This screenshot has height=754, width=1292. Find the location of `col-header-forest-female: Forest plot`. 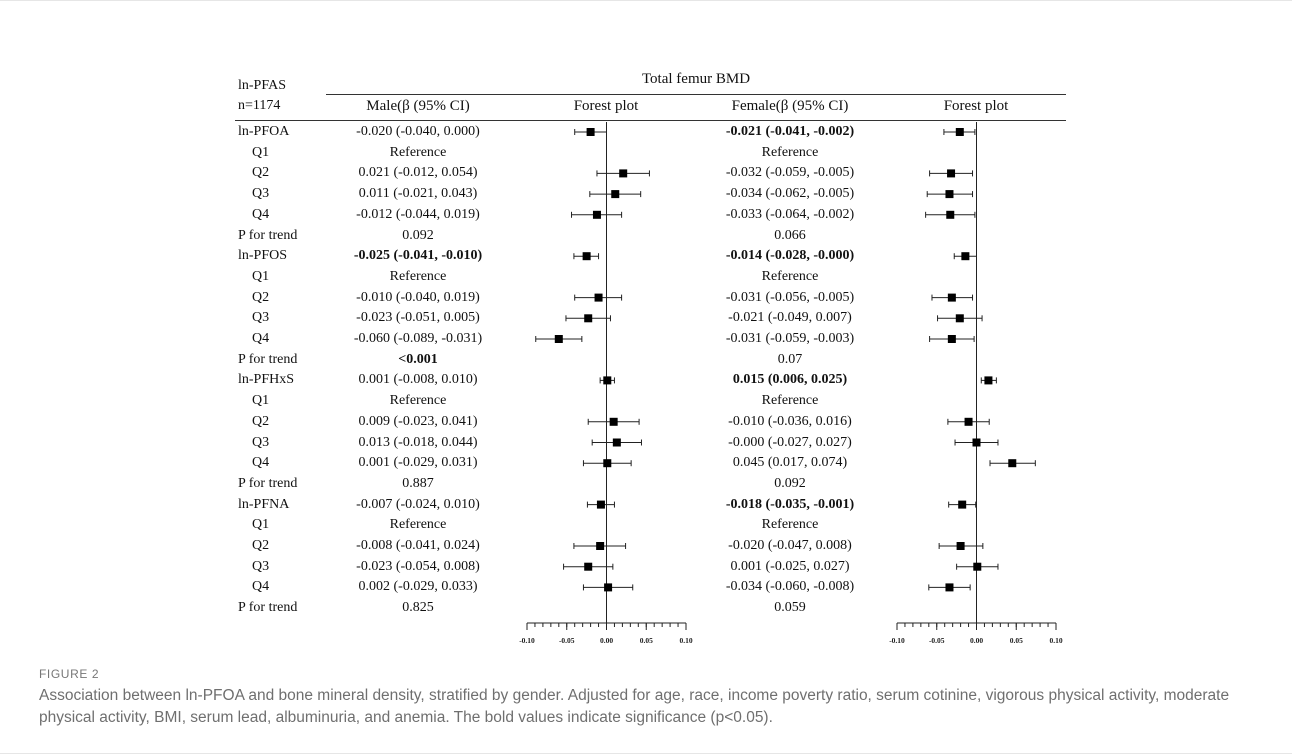

col-header-forest-female: Forest plot is located at coordinates (976, 106).